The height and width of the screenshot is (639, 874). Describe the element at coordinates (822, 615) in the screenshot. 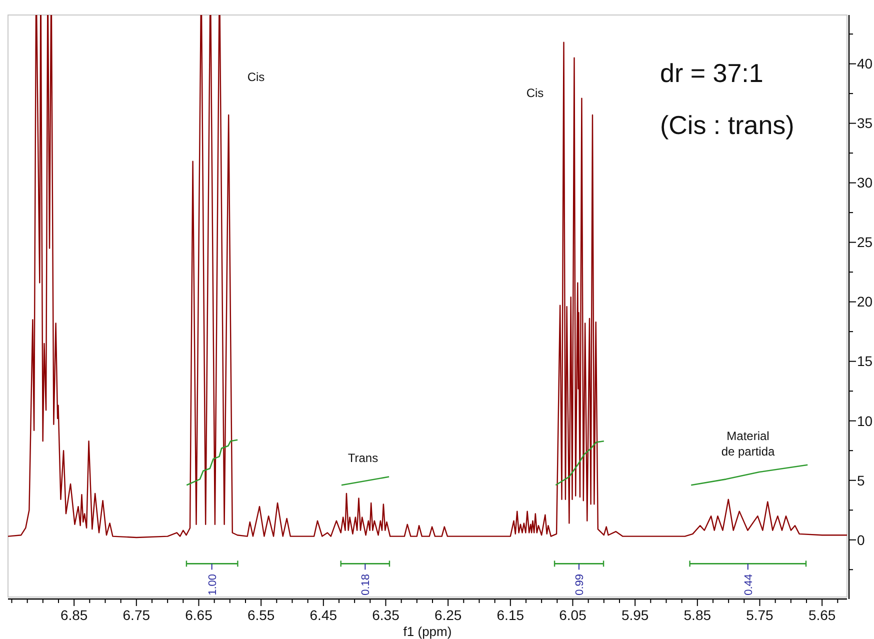

I see `x-tick-label: 5.65` at that location.